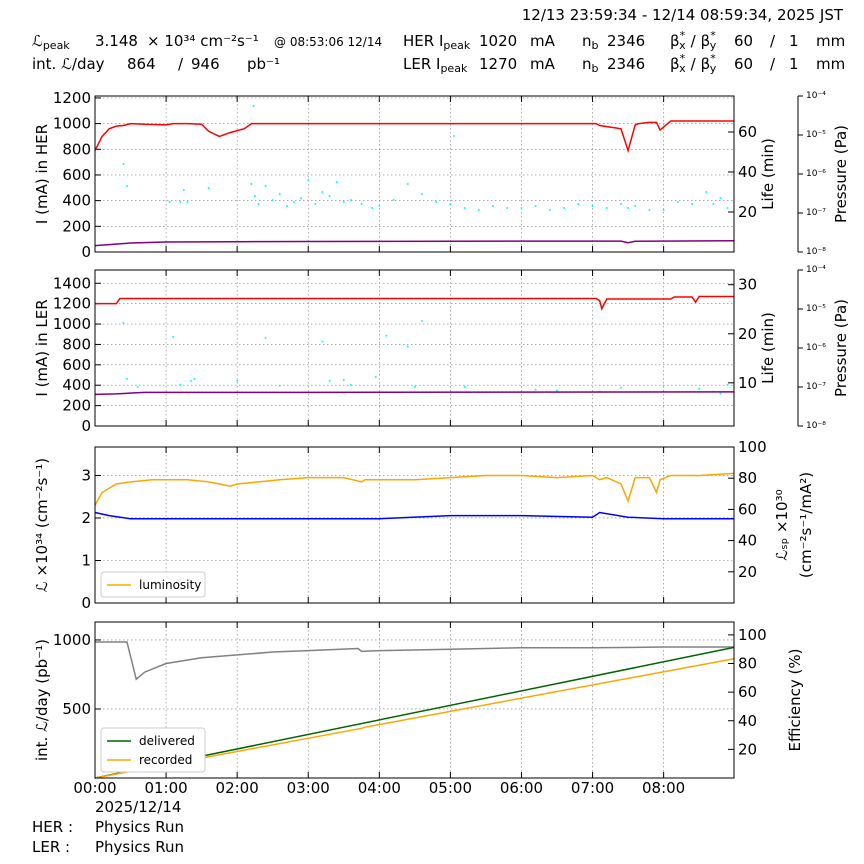  Describe the element at coordinates (806, 525) in the screenshot. I see `y2-axis-label: (cm⁻²s⁻¹/mA²)` at that location.